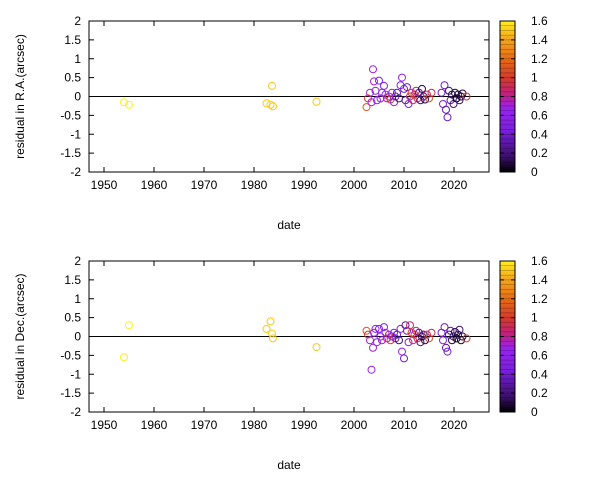 The width and height of the screenshot is (600, 480). I want to click on colorbar-tick-label: 1.4, so click(539, 280).